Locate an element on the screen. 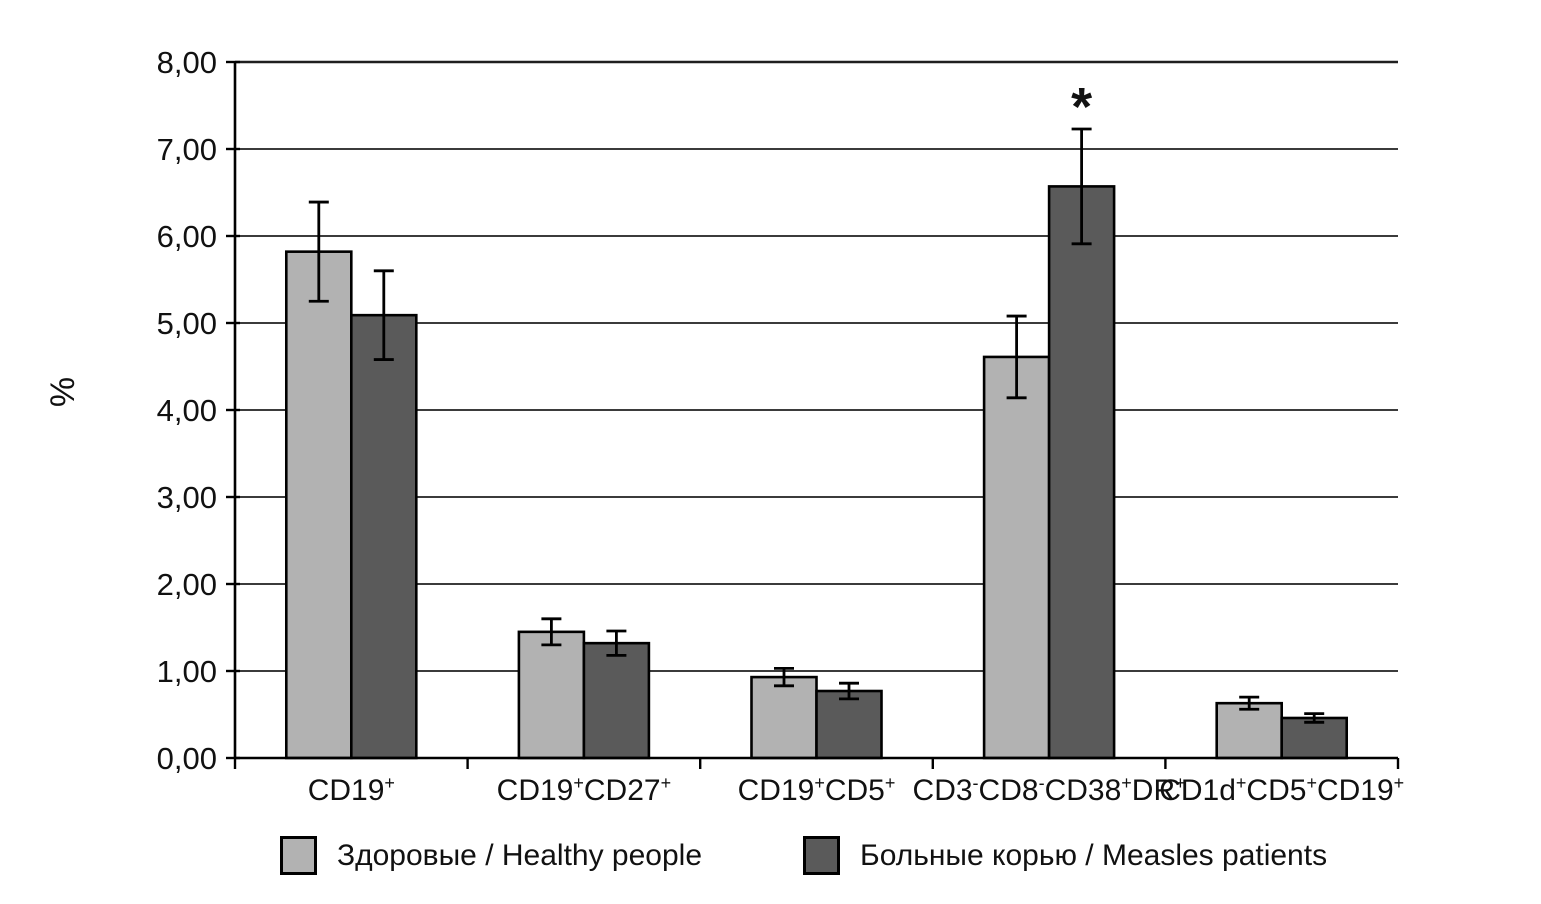  bar-series1-cat0 is located at coordinates (383, 536).